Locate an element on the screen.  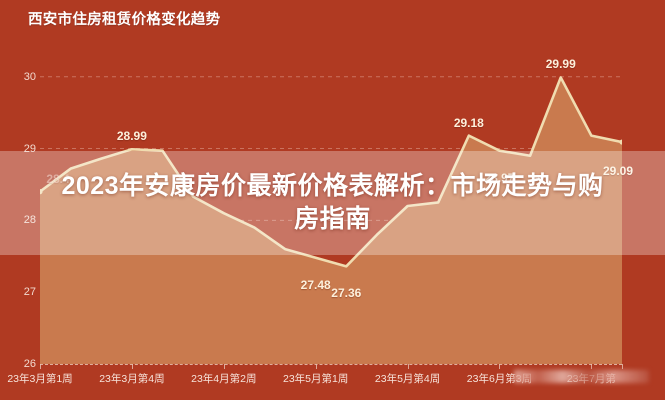
data-point-label: 29.09 is located at coordinates (618, 171).